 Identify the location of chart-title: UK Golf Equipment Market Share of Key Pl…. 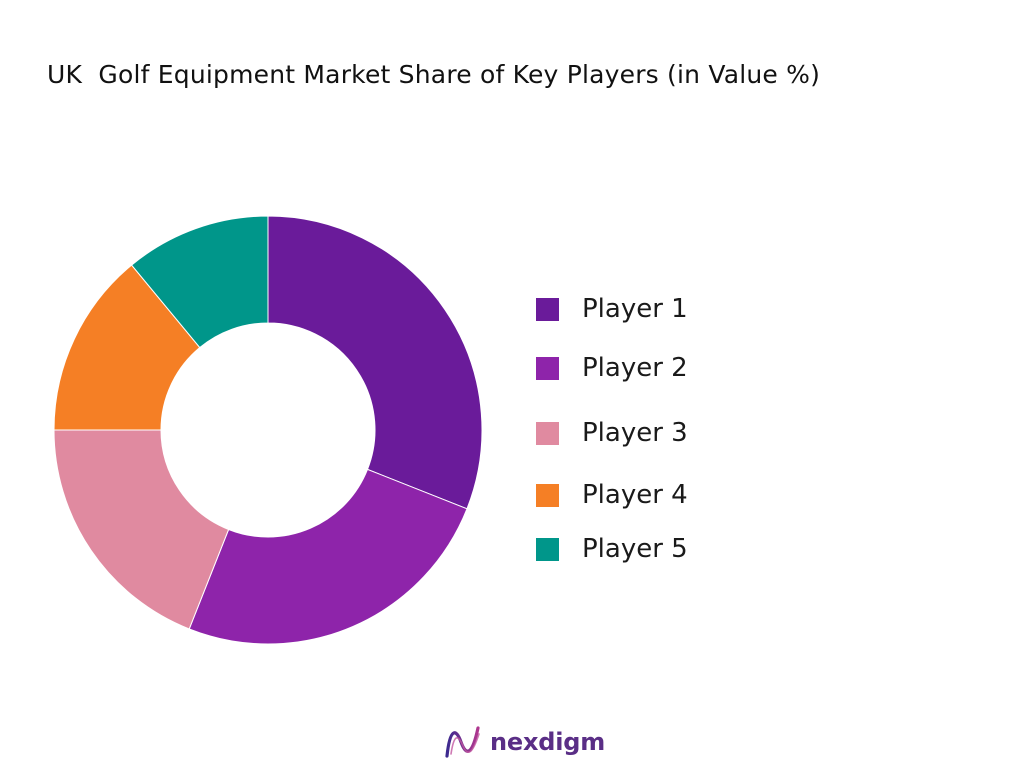
(434, 74).